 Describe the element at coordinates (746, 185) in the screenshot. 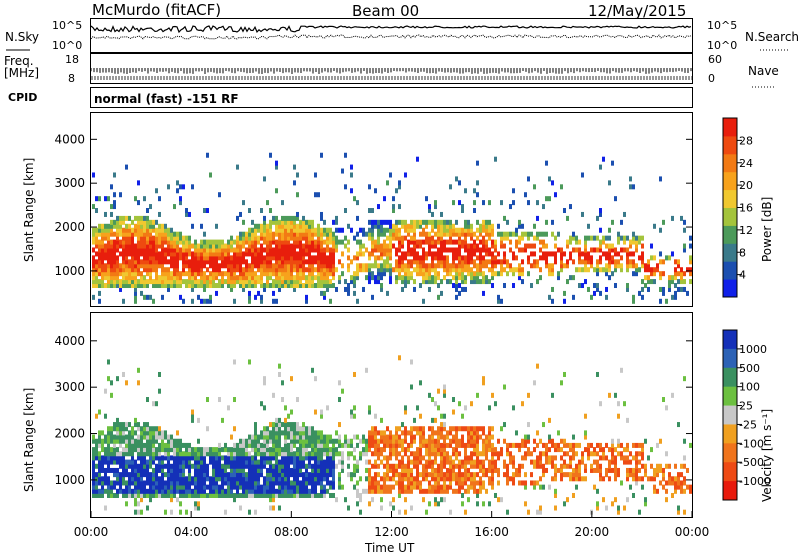

I see `colorbar-tick-label: 20` at that location.